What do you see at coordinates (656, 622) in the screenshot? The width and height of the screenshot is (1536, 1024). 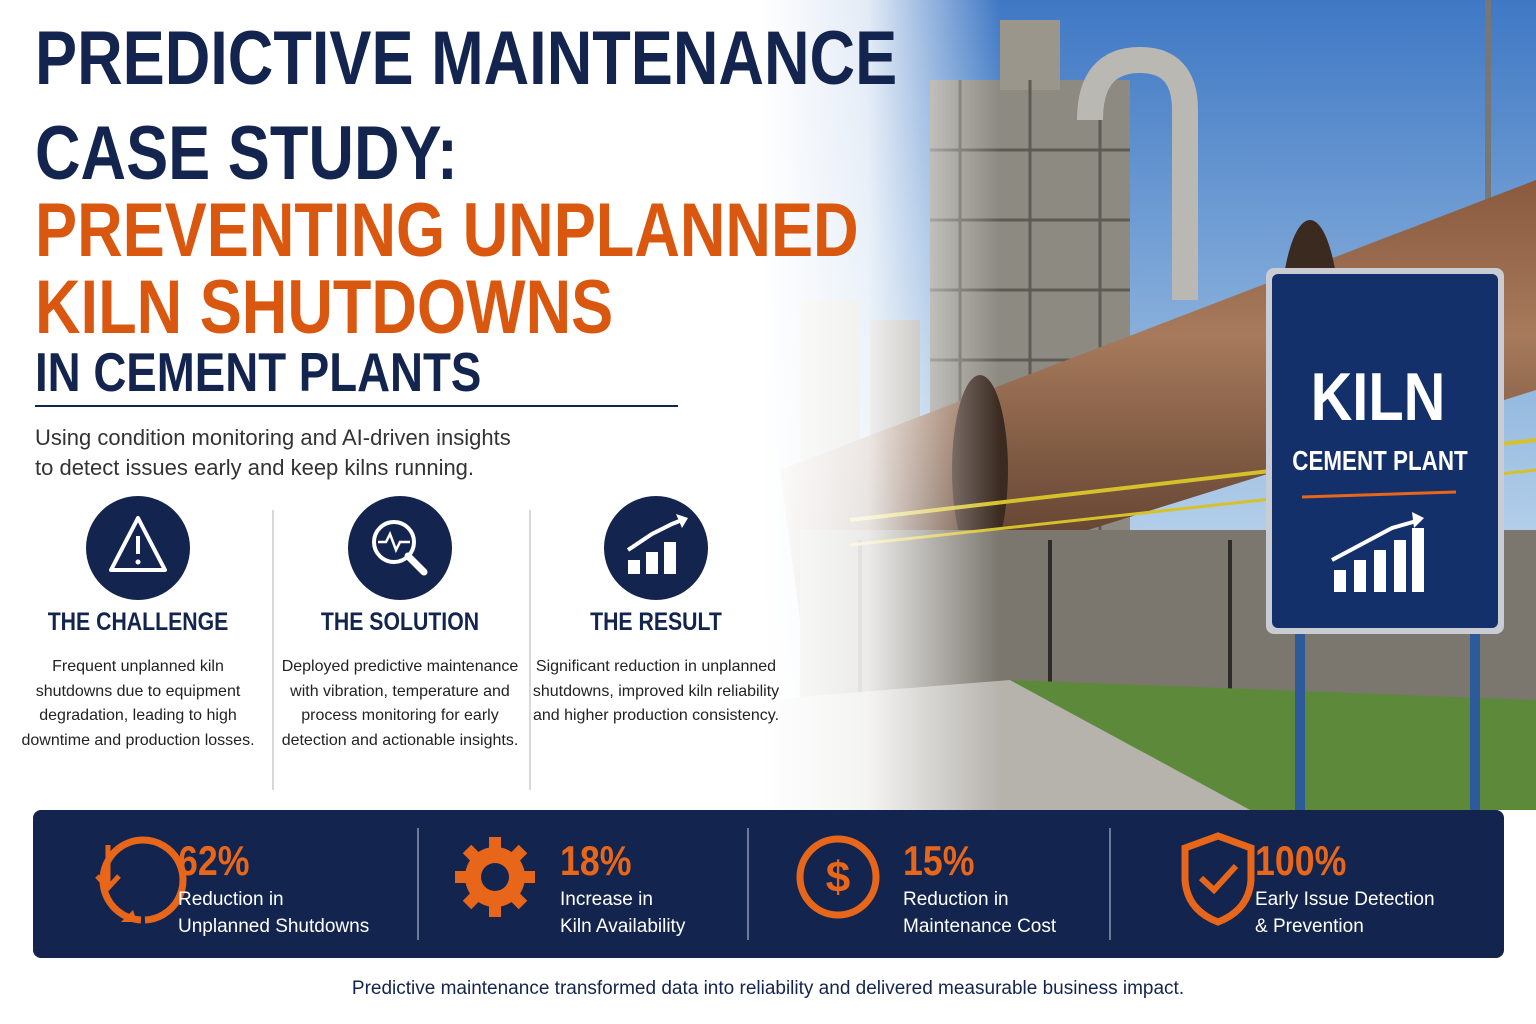 I see `section-heading: THE RESULT` at bounding box center [656, 622].